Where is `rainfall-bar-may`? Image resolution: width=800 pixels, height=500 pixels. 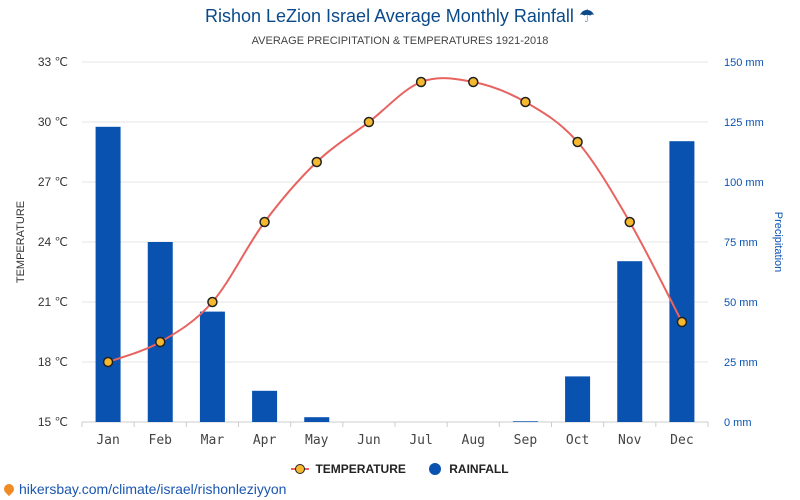
rainfall-bar-may is located at coordinates (317, 419).